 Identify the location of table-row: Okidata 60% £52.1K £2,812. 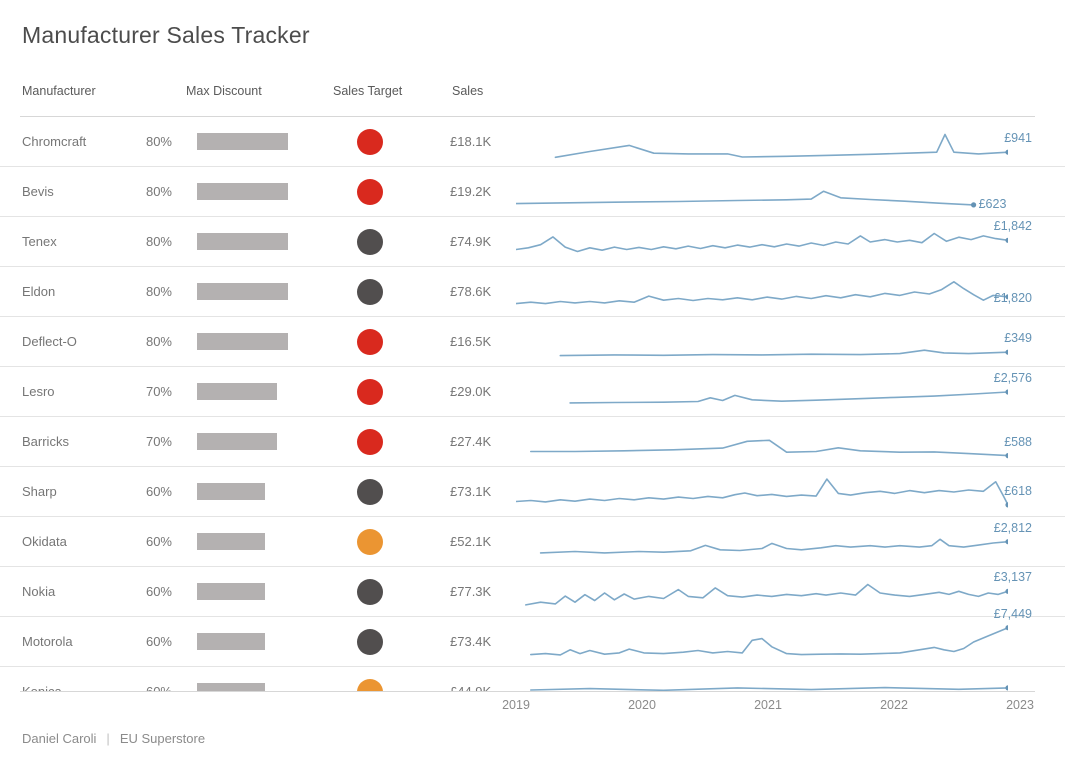
(532, 542).